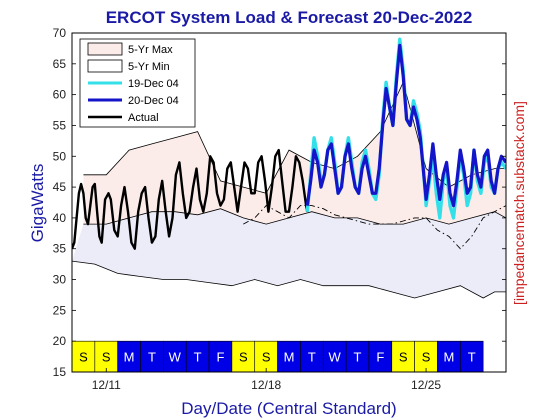 Image resolution: width=560 pixels, height=420 pixels. Describe the element at coordinates (60, 310) in the screenshot. I see `y-tick-label: 25` at that location.